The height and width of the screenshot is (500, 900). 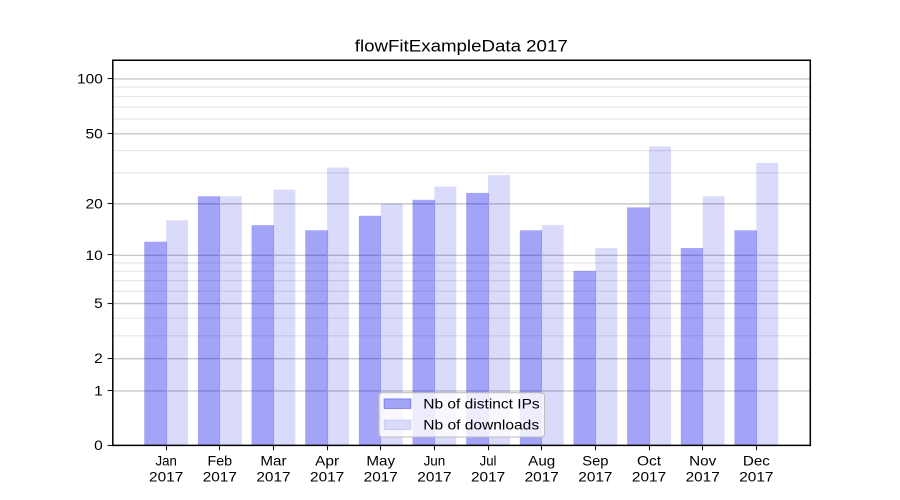 I want to click on svg-text: Sep, so click(x=595, y=460).